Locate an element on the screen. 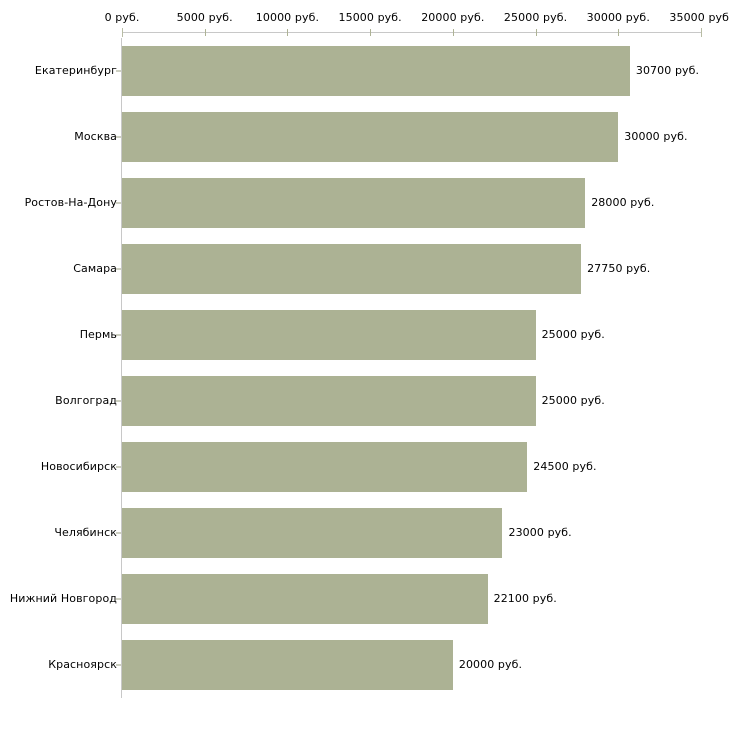  x-tick-label: 5000 руб. is located at coordinates (204, 17).